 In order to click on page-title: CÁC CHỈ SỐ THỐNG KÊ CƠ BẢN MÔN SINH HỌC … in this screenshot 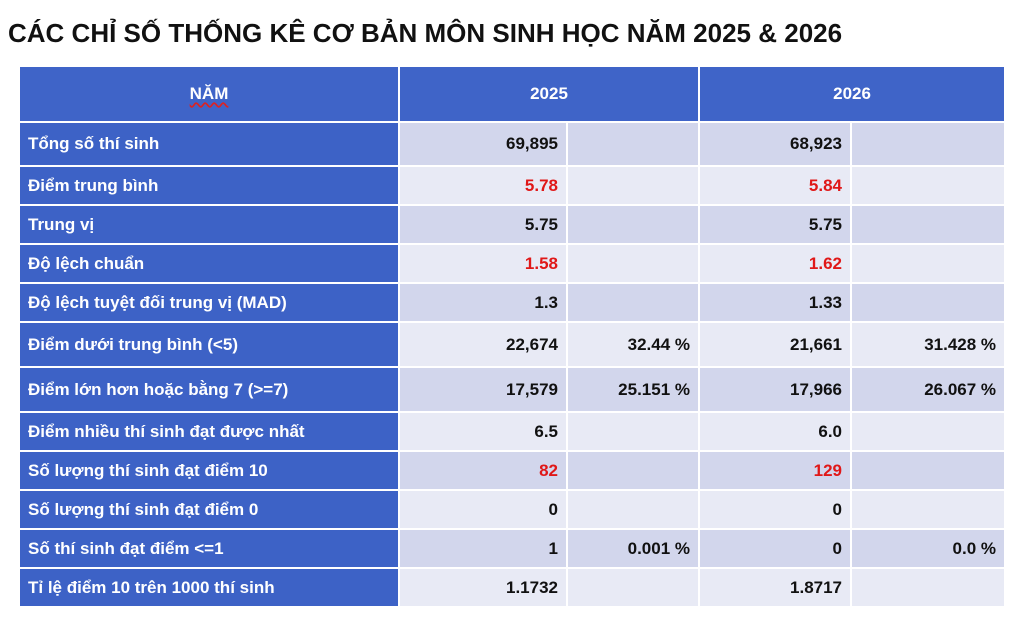, I will do `click(425, 33)`.